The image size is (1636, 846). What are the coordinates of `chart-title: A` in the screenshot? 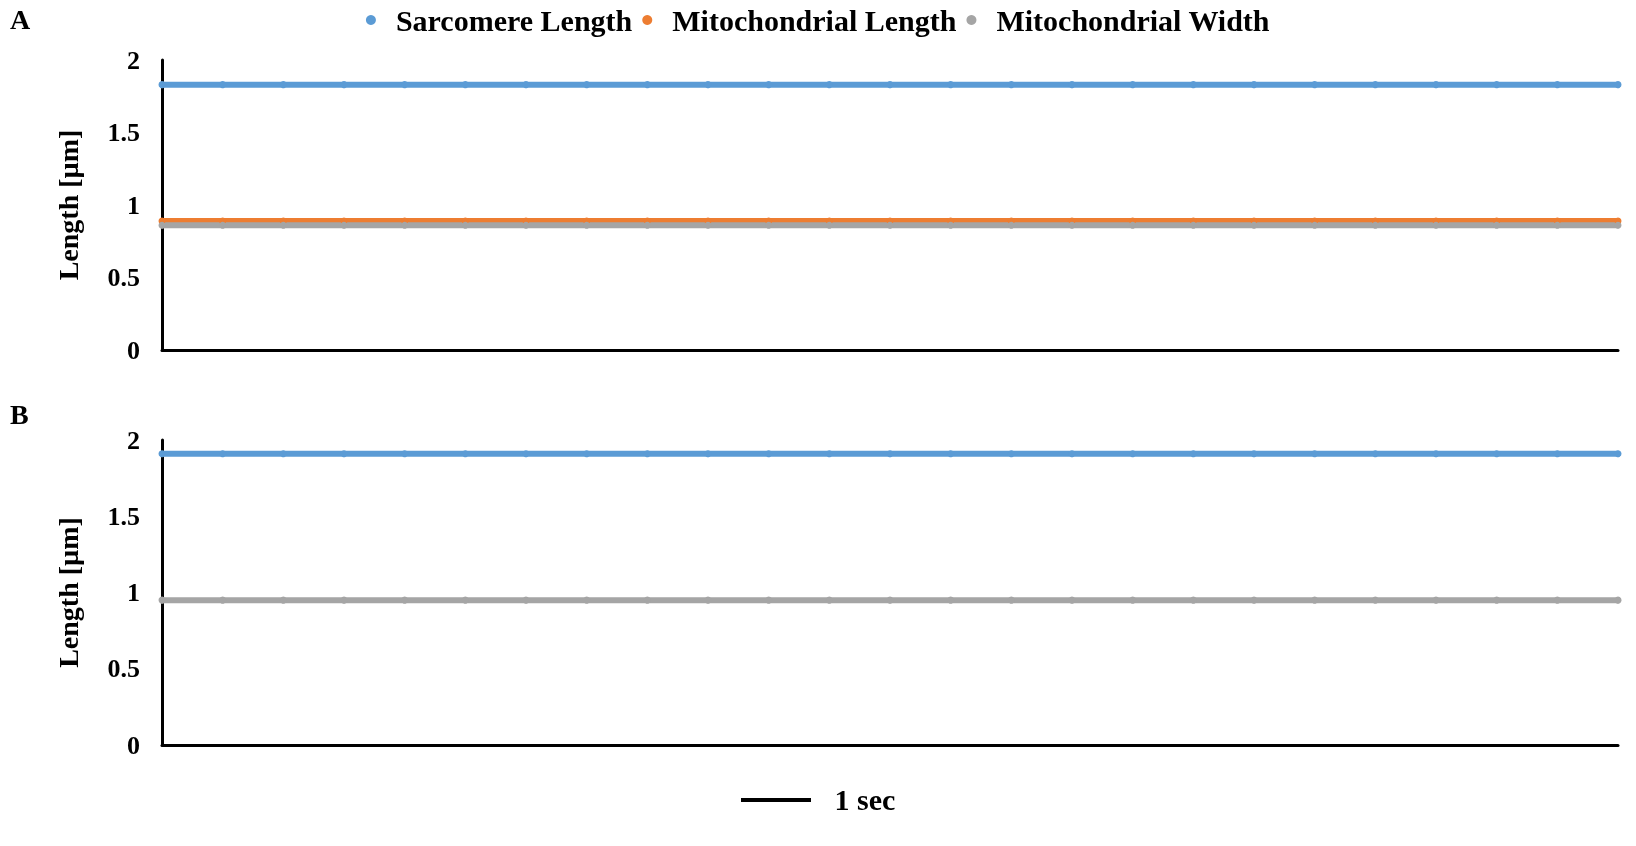 It's located at (20, 19).